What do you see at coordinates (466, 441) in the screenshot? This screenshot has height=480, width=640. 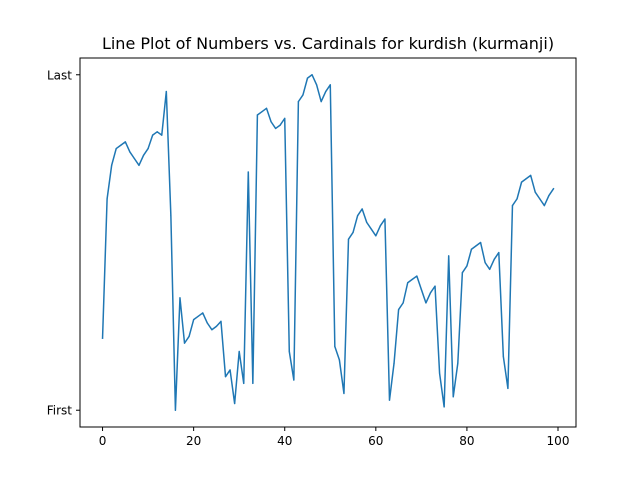 I see `x-tick-label: 80` at bounding box center [466, 441].